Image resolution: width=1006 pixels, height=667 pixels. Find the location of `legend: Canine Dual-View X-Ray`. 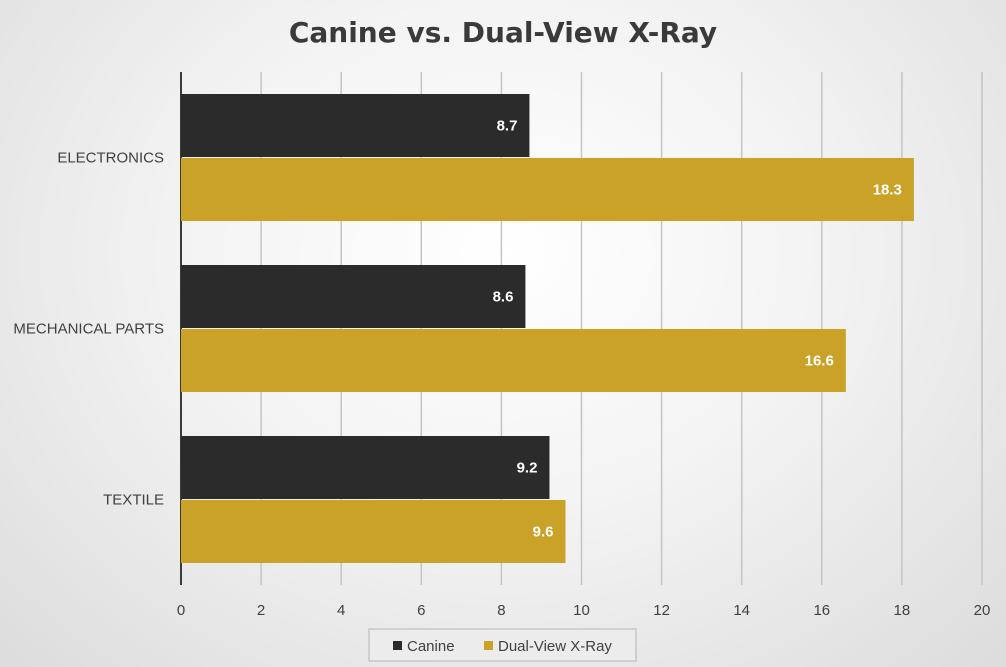

legend: Canine Dual-View X-Ray is located at coordinates (502, 645).